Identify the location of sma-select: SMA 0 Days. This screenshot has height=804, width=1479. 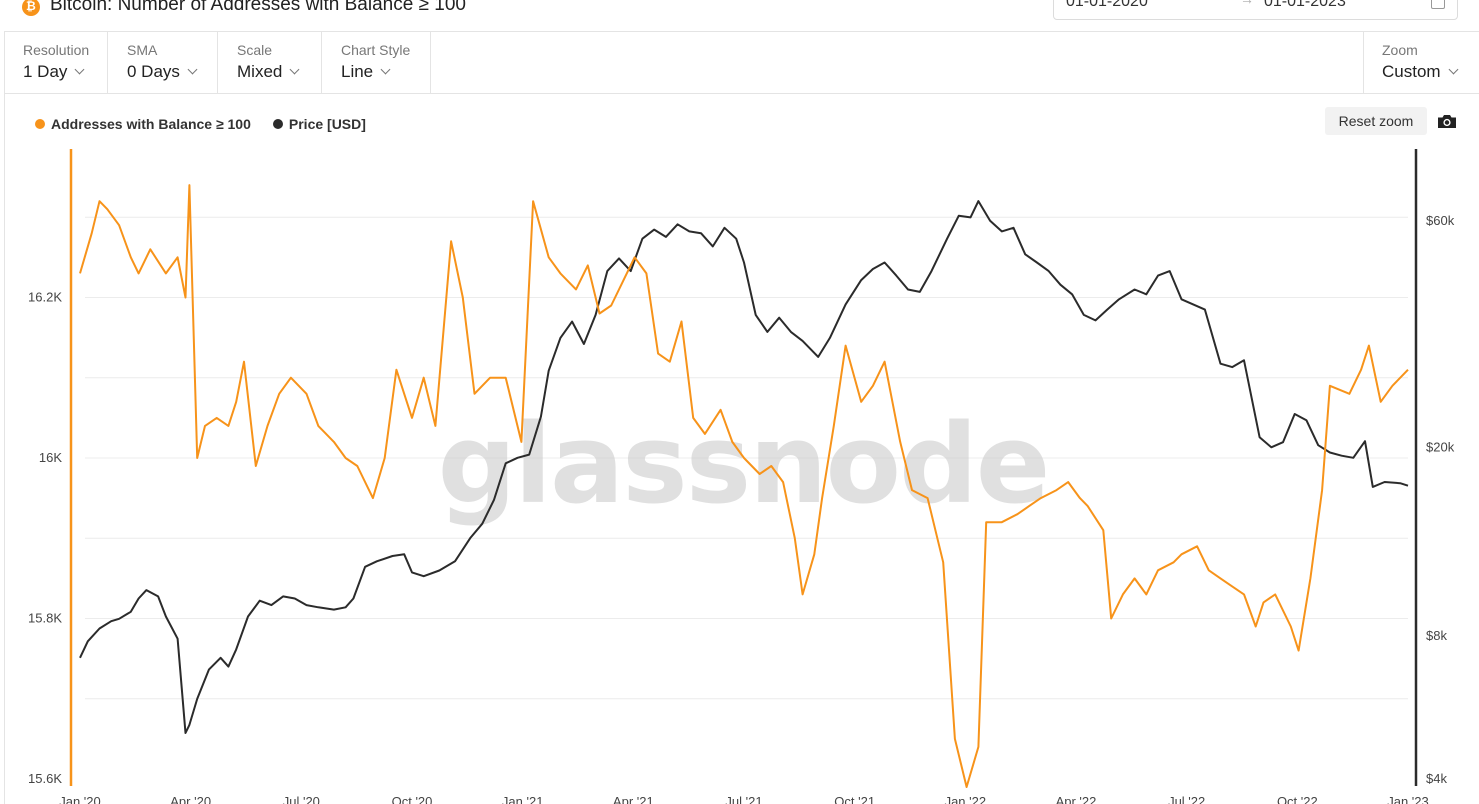
(163, 63).